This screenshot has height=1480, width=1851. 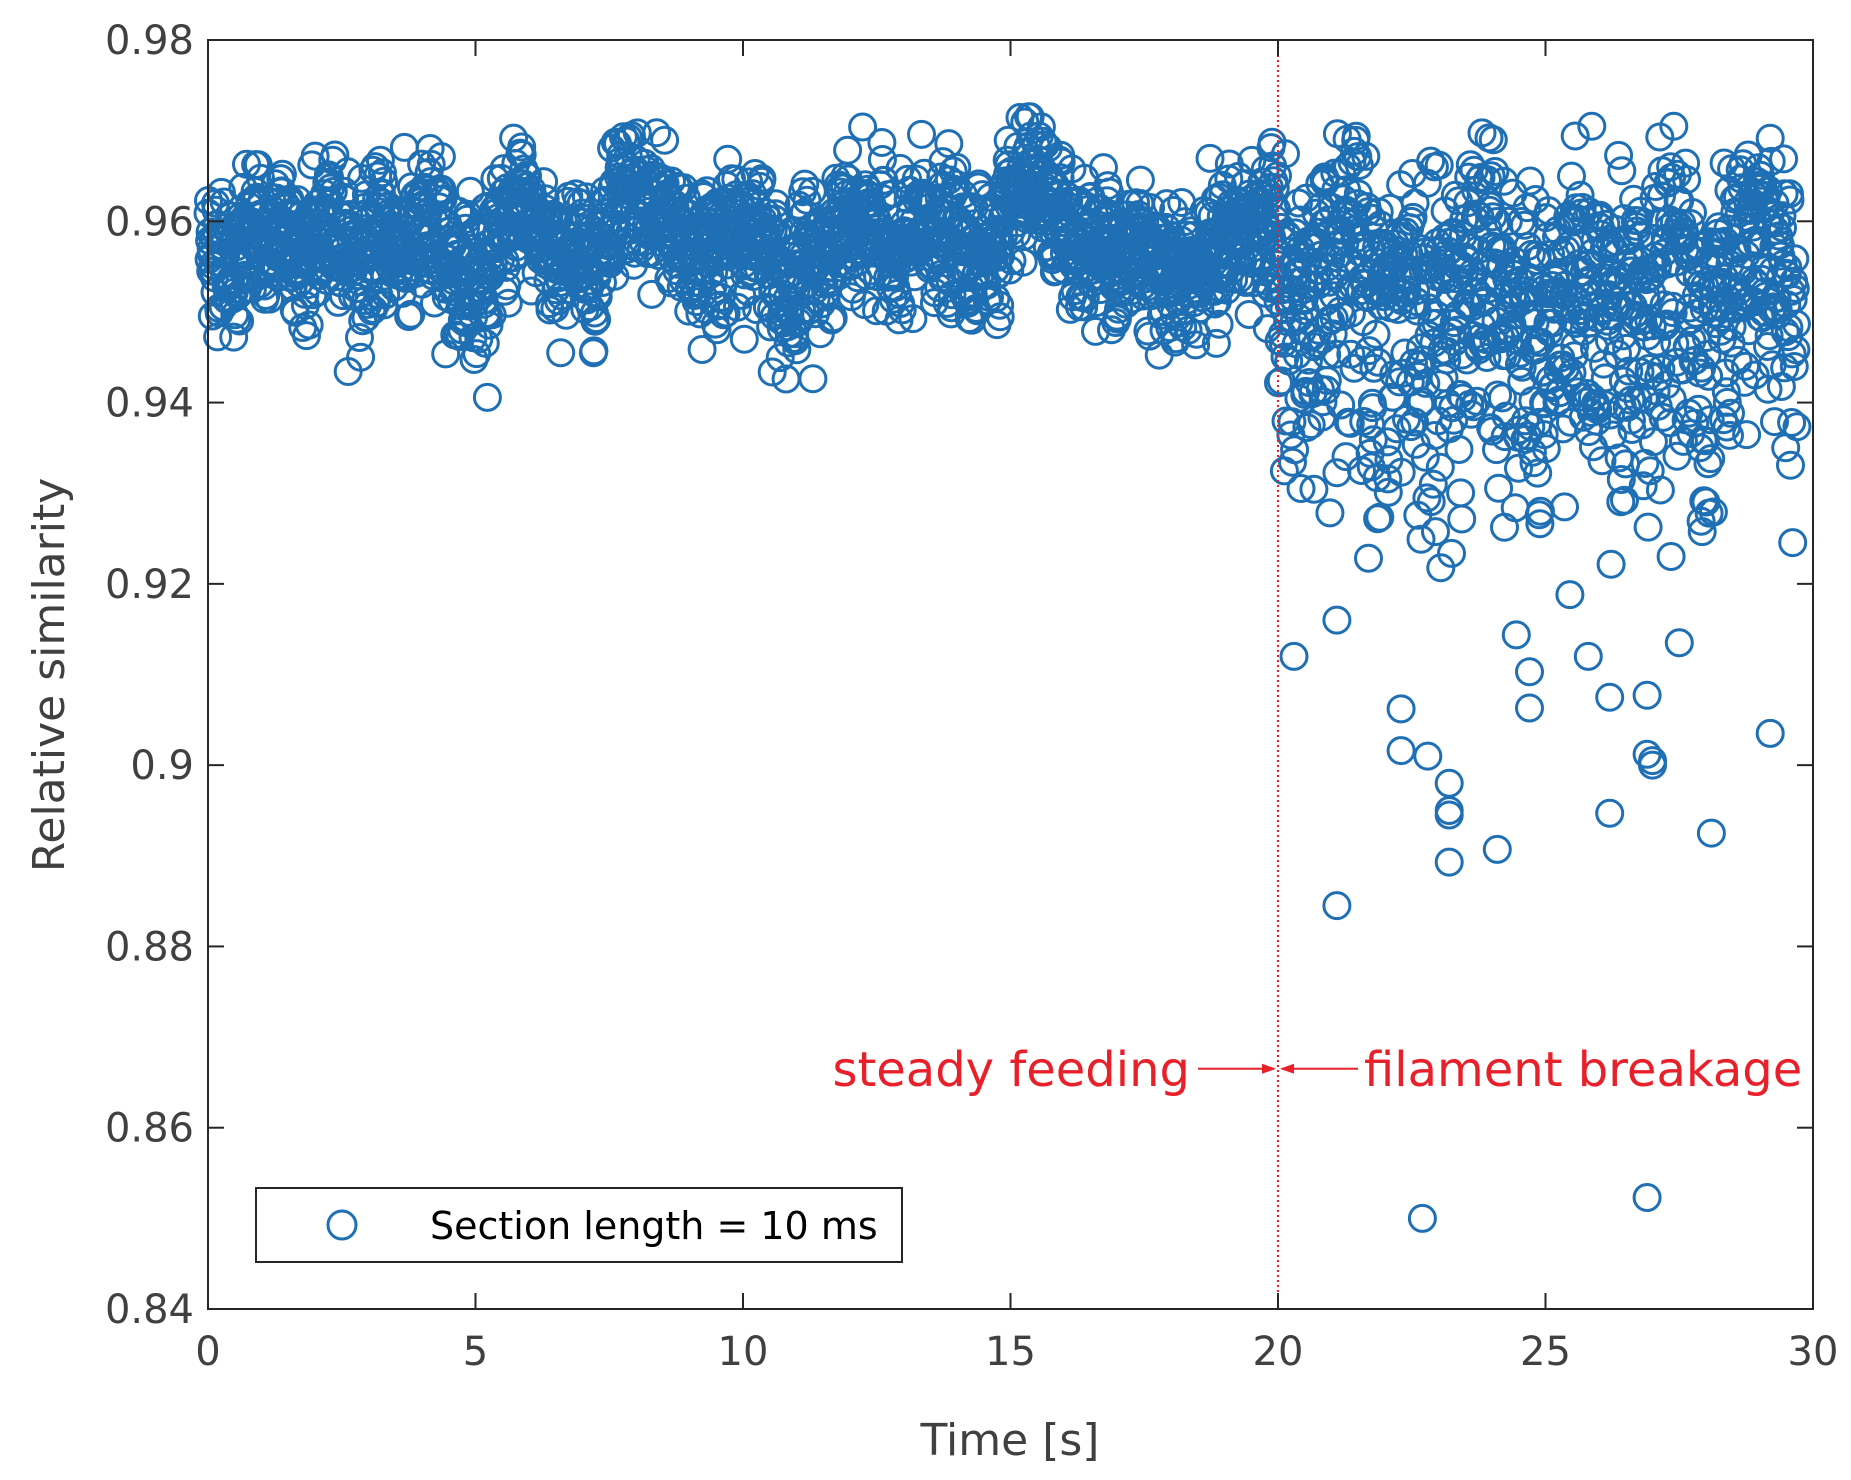 What do you see at coordinates (149, 41) in the screenshot?
I see `y-tick-label: 0.98` at bounding box center [149, 41].